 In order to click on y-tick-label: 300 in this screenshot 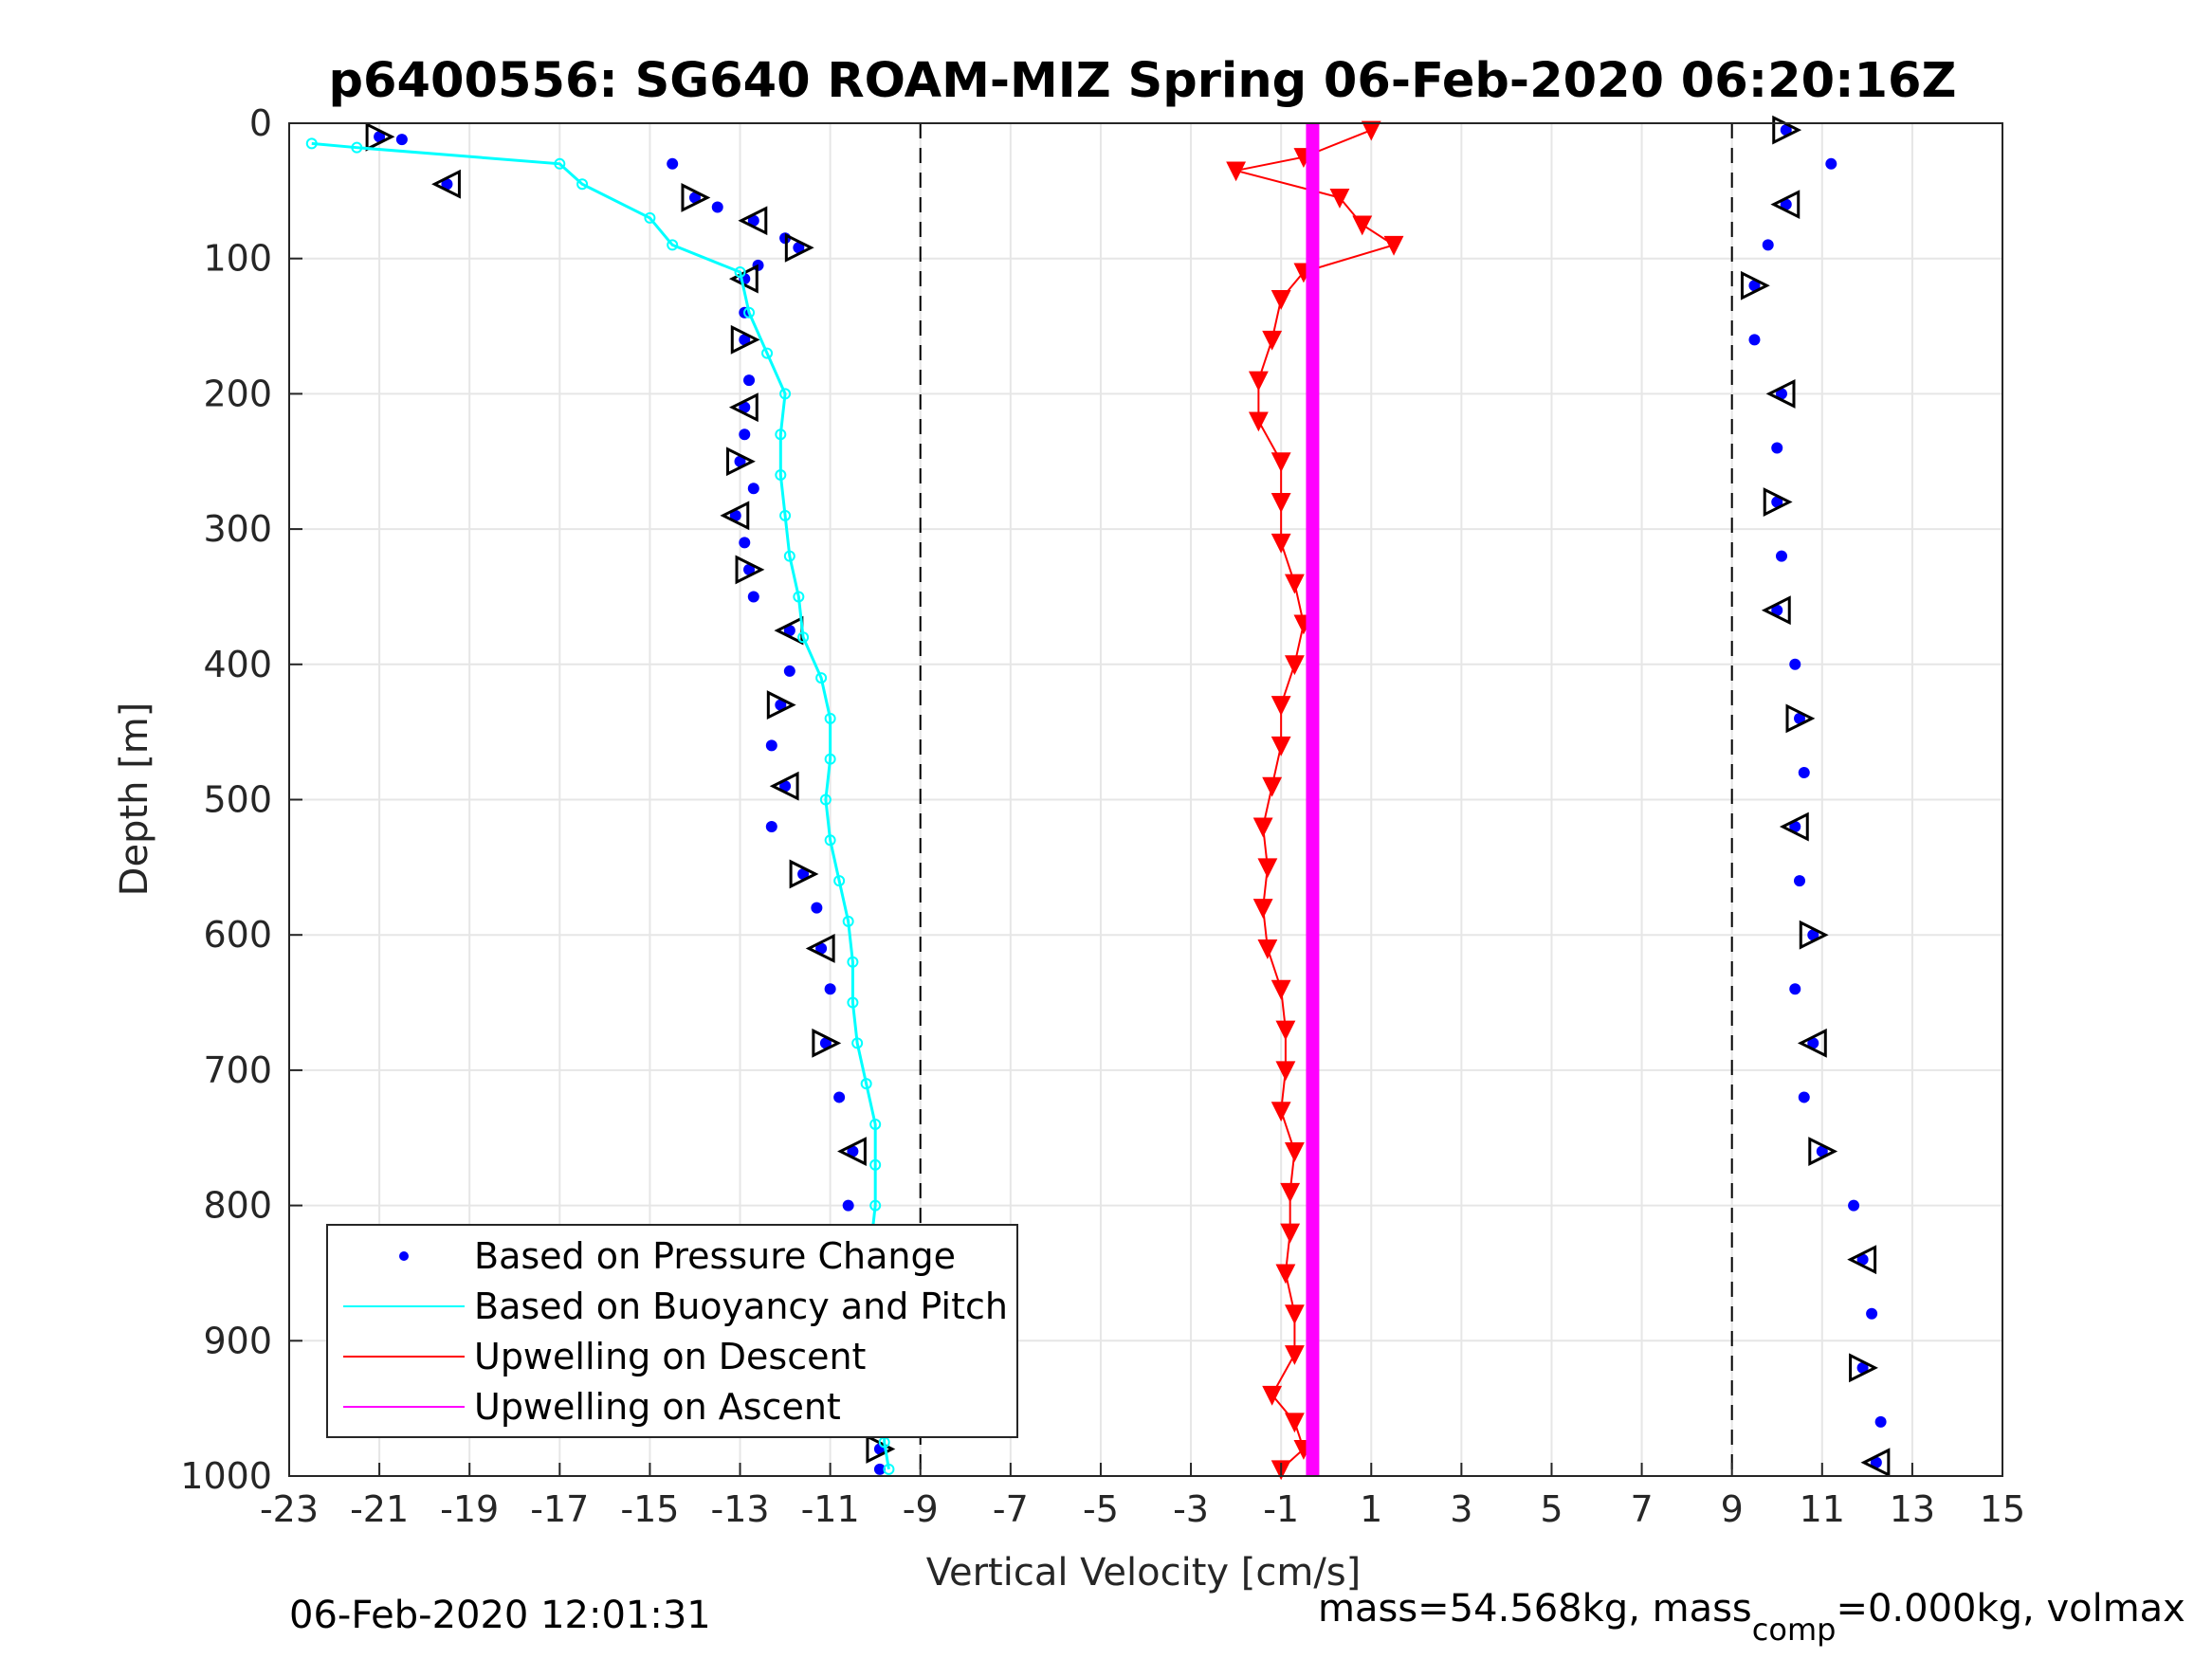, I will do `click(237, 529)`.